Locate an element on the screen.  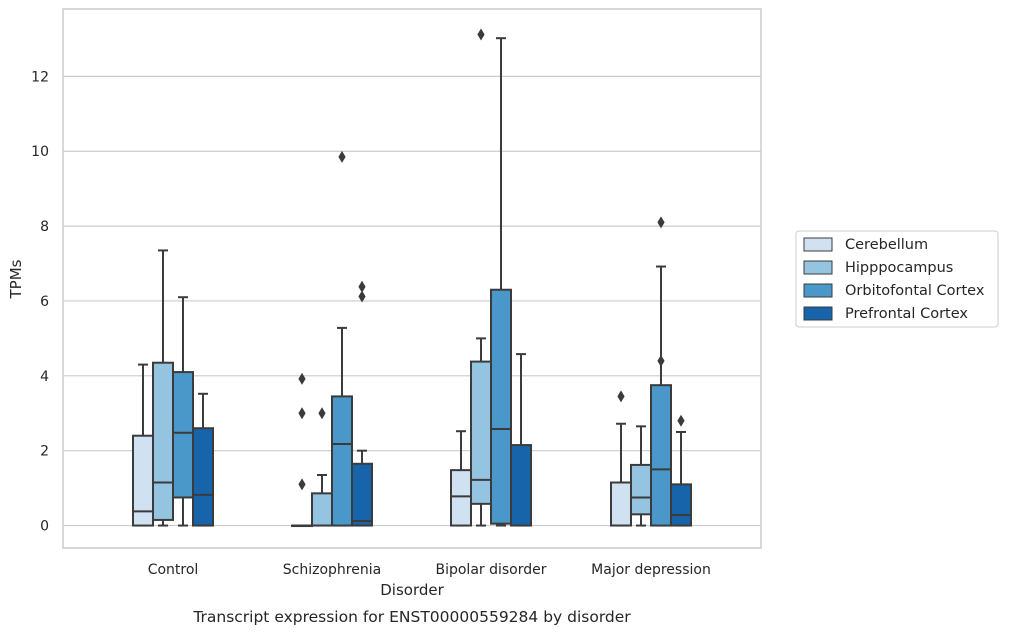
legend-label: Cerebellum is located at coordinates (886, 245).